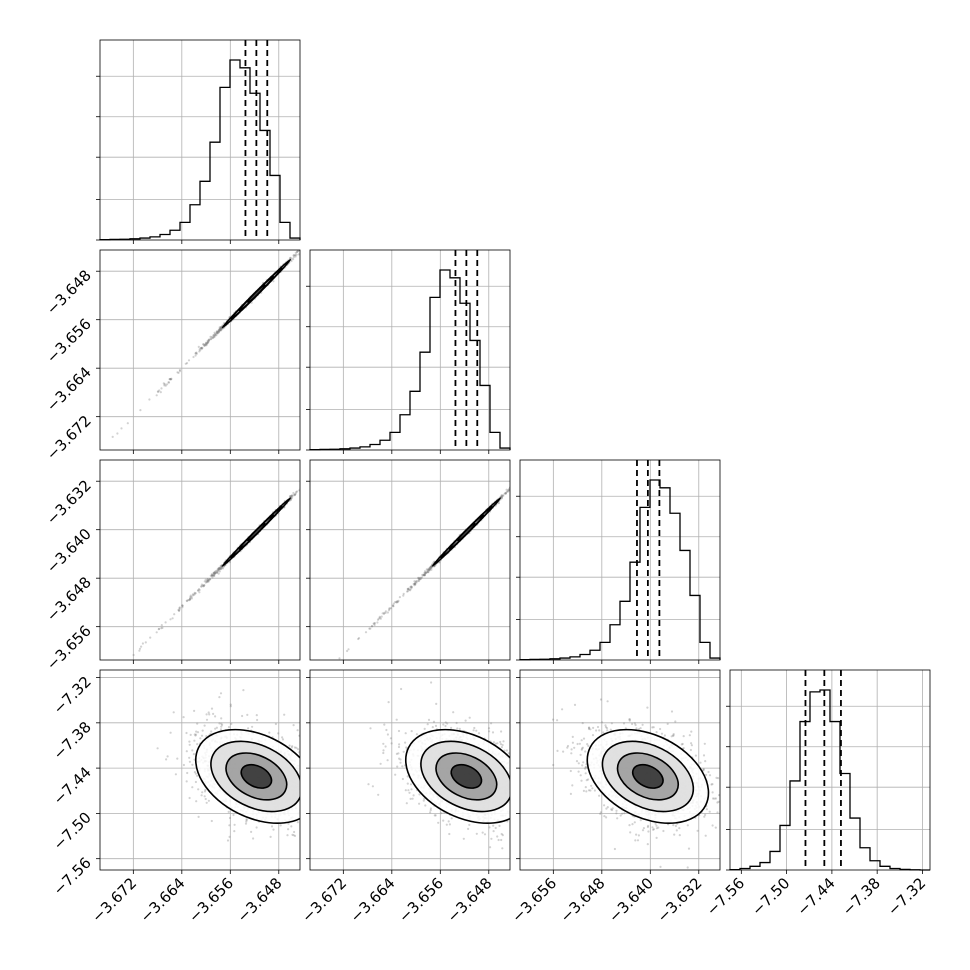 The image size is (970, 970). I want to click on scatter-contents, so click(232, 765).